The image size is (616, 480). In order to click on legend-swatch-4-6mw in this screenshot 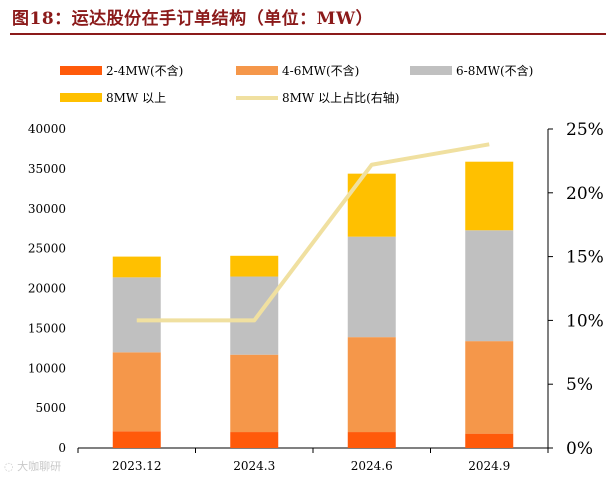, I will do `click(257, 70)`.